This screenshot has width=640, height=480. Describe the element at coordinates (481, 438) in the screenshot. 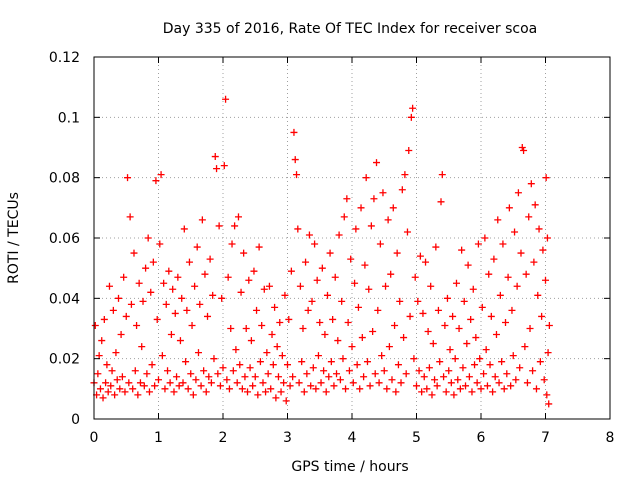

I see `x-tick-label: 6` at that location.